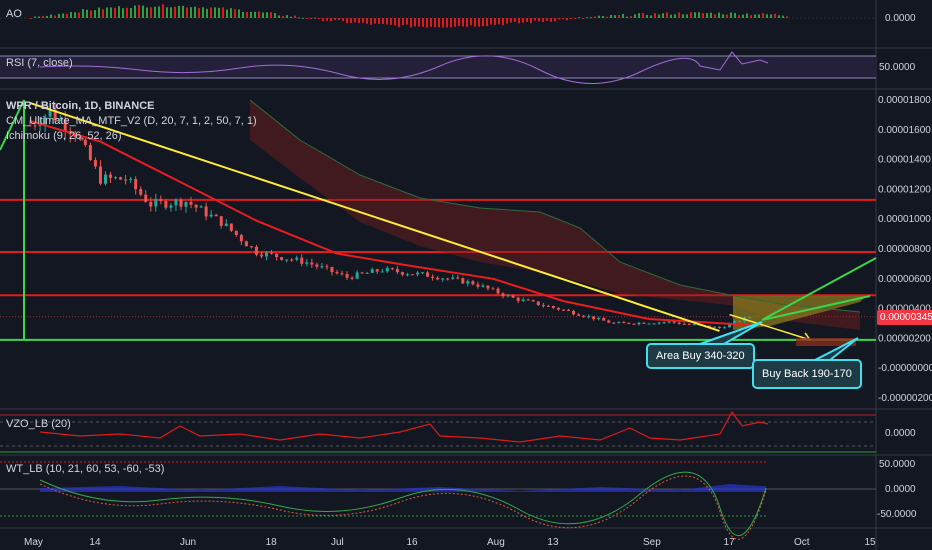 The image size is (932, 550). Describe the element at coordinates (904, 130) in the screenshot. I see `price-tick-label: 0.00001600` at that location.